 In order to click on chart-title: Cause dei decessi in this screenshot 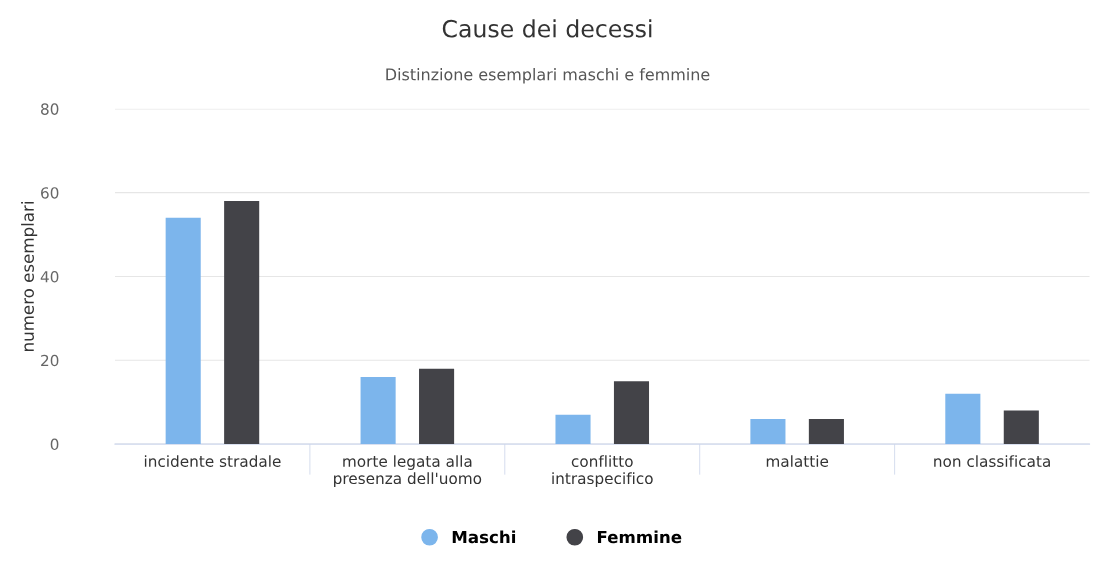, I will do `click(547, 28)`.